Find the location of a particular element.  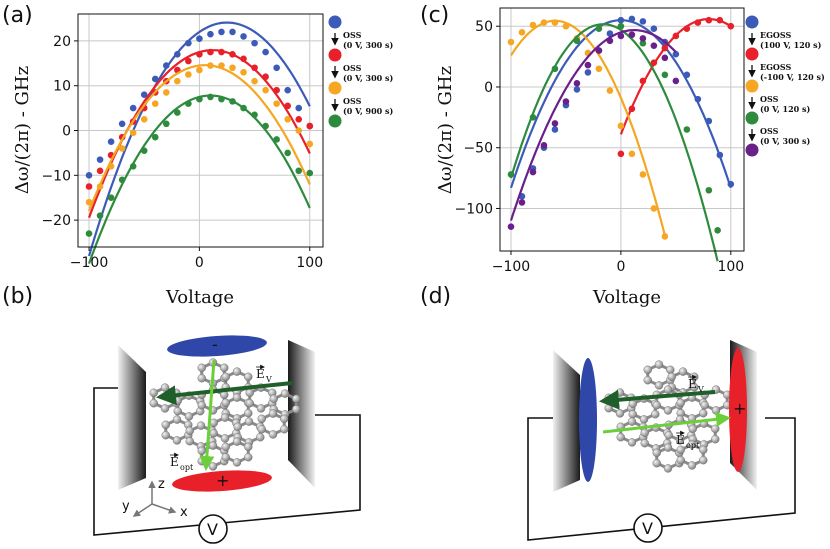

series-fit-line-green is located at coordinates (614, 142).